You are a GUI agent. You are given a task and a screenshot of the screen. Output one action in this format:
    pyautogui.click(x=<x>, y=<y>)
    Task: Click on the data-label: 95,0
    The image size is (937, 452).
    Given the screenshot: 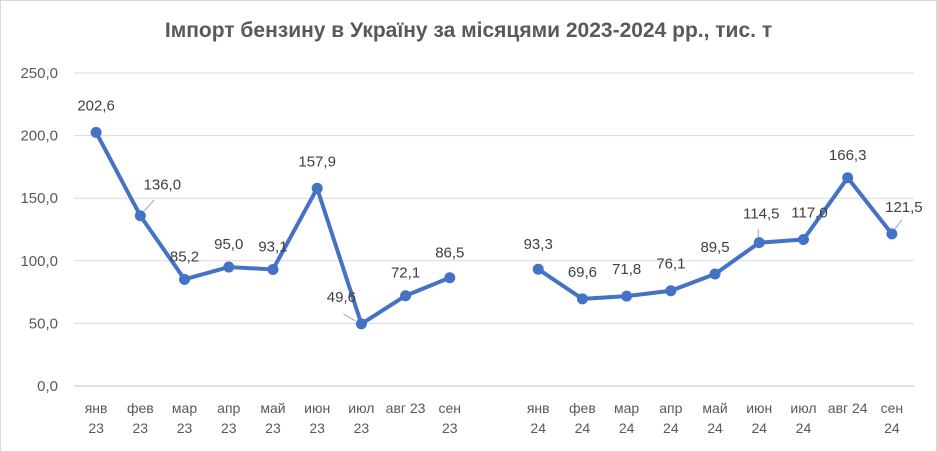 What is the action you would take?
    pyautogui.click(x=228, y=244)
    